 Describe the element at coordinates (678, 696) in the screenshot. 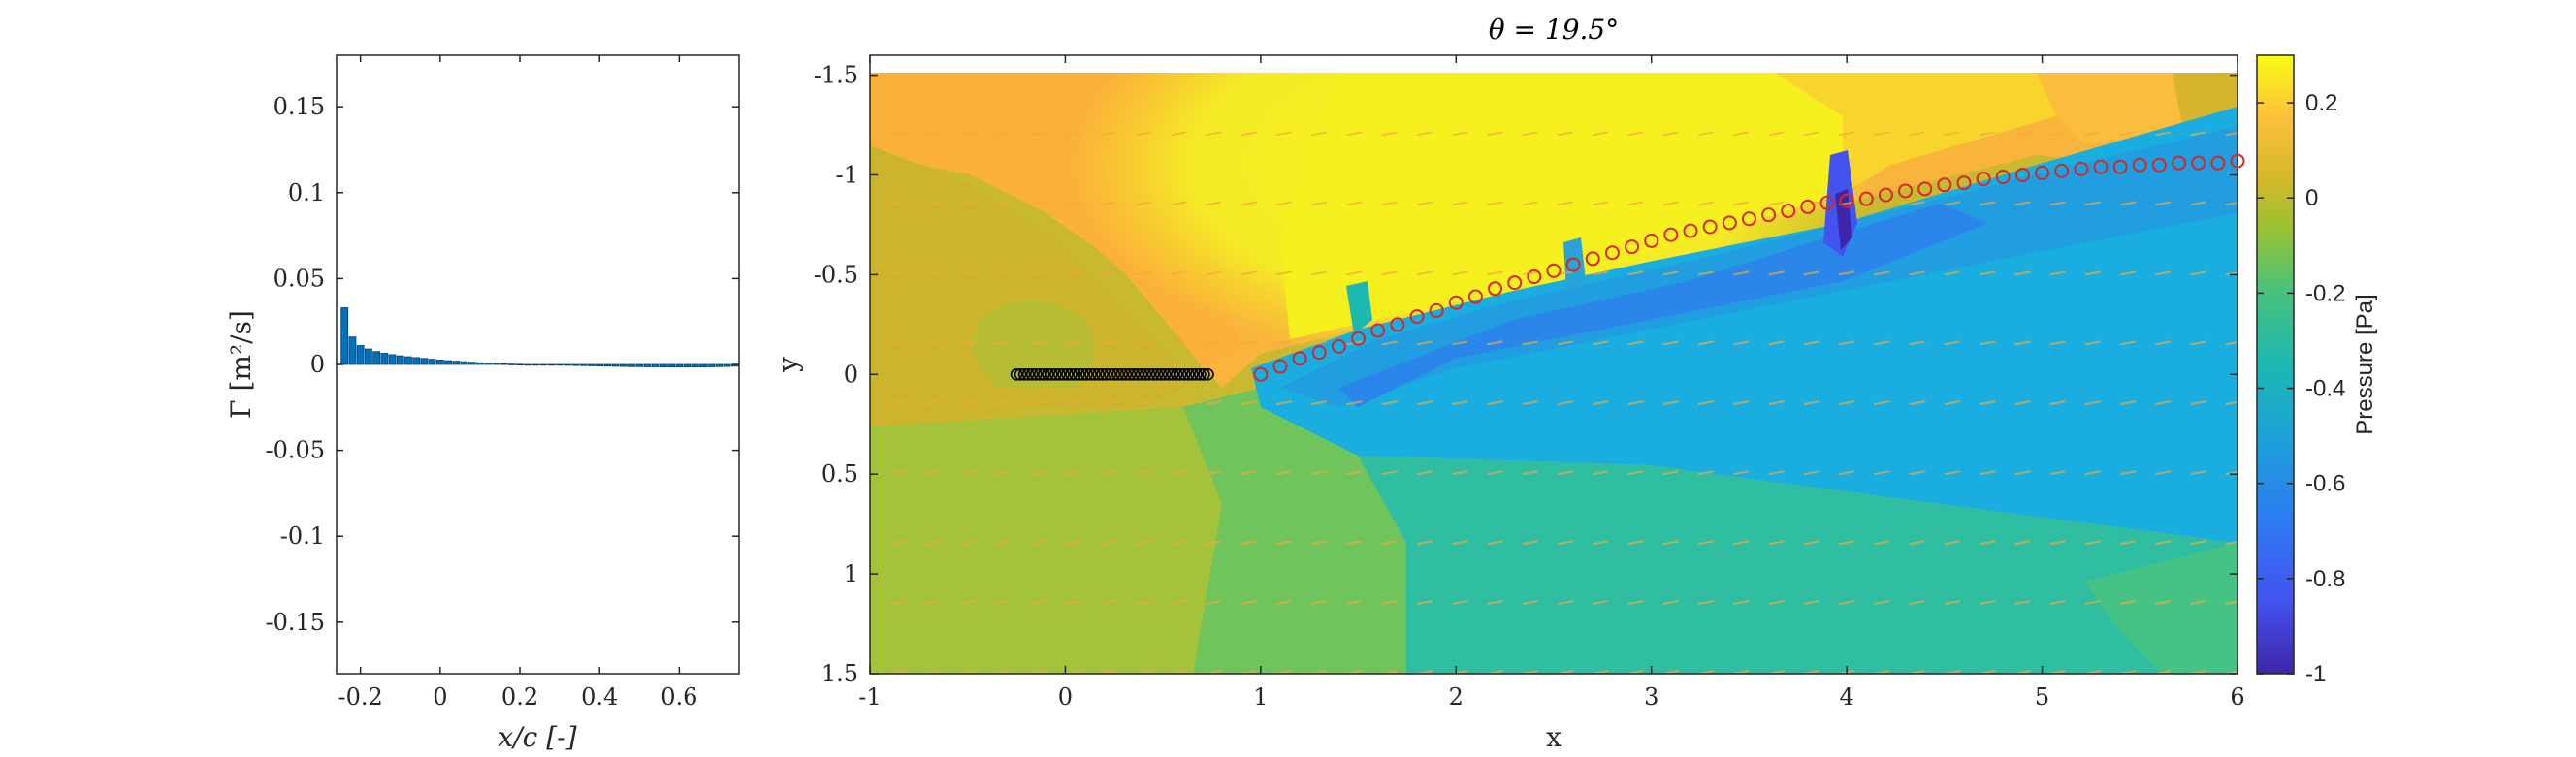

I see `bar-x-tick-label: 0.6` at that location.